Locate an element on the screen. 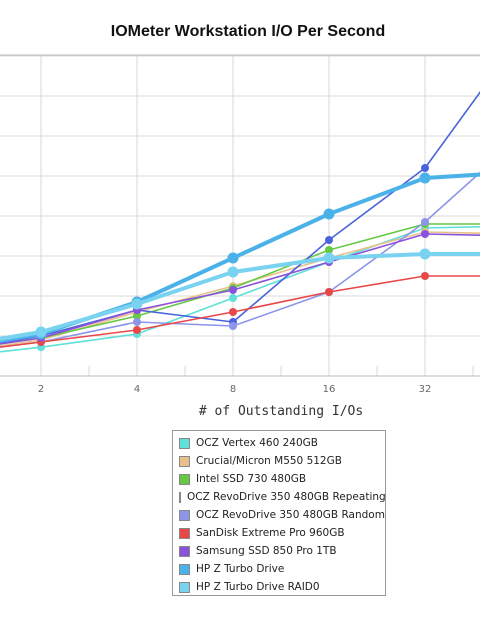 This screenshot has width=480, height=627. legend-label: Crucial/Micron M550 512GB is located at coordinates (269, 461).